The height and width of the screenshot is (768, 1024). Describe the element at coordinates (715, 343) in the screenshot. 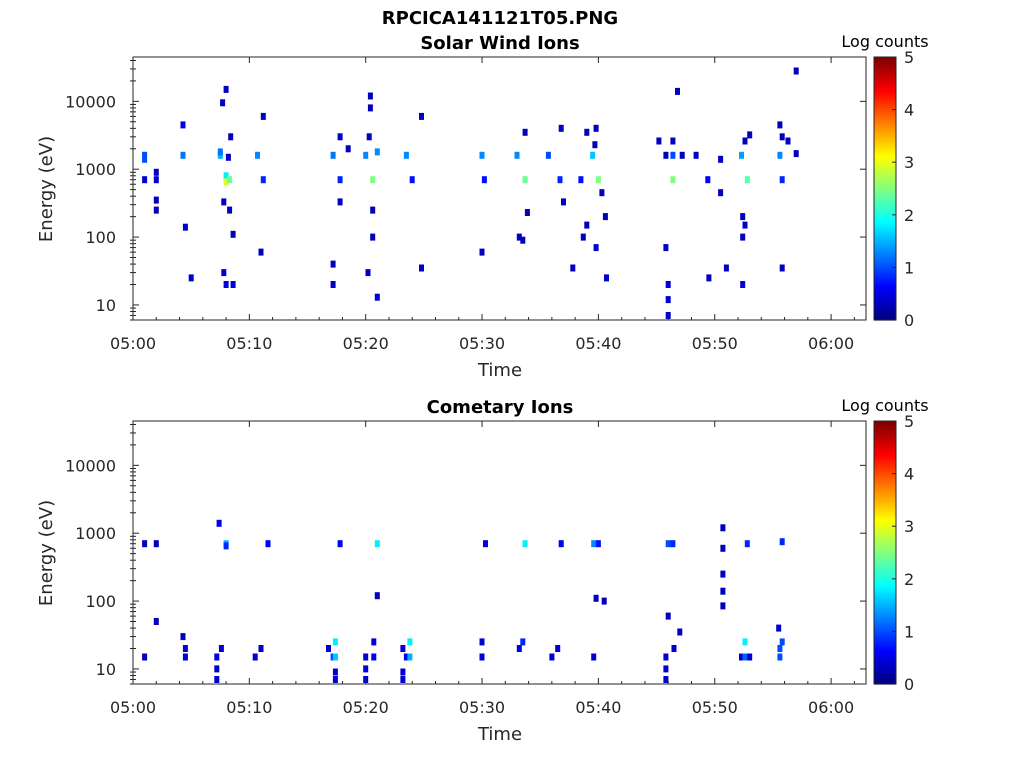

I see `x-tick-label: 05:50` at that location.